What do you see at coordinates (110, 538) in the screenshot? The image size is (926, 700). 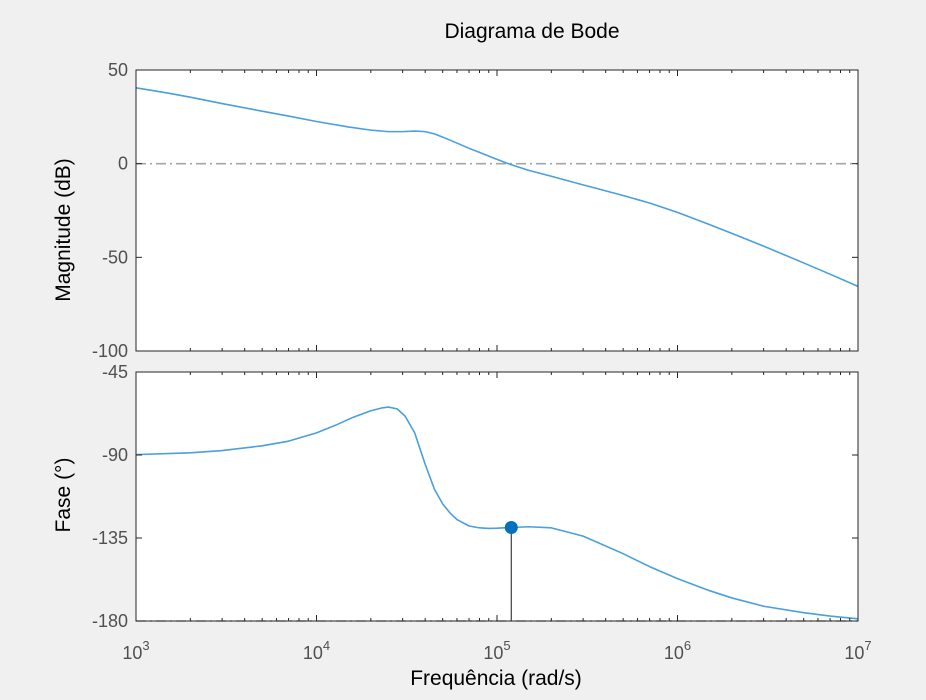 I see `phase-ytick-label: -135` at bounding box center [110, 538].